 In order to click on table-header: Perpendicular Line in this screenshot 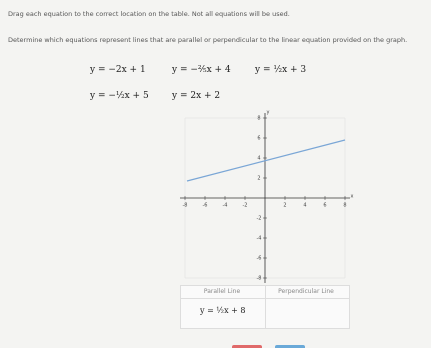, I will do `click(306, 291)`.